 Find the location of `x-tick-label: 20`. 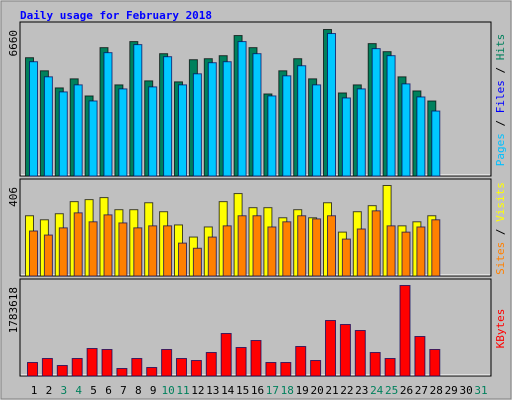

x-tick-label: 20 is located at coordinates (316, 390).